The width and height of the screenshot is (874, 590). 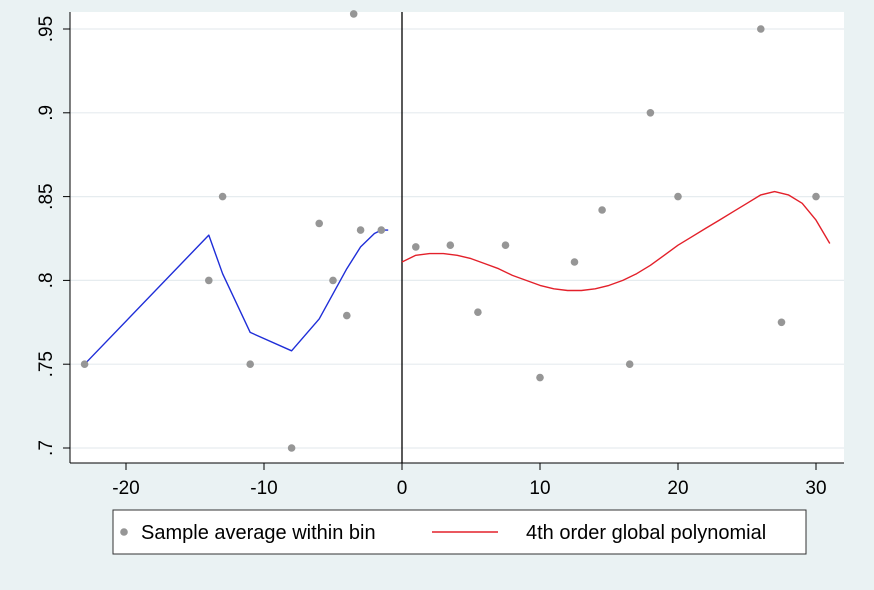 I want to click on legend-marker-points, so click(x=124, y=532).